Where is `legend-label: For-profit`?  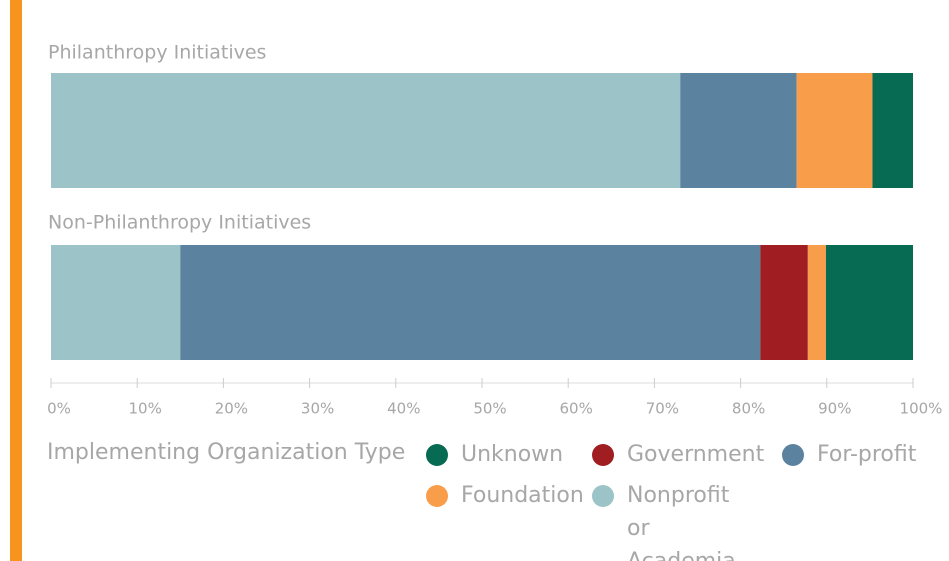 legend-label: For-profit is located at coordinates (867, 454).